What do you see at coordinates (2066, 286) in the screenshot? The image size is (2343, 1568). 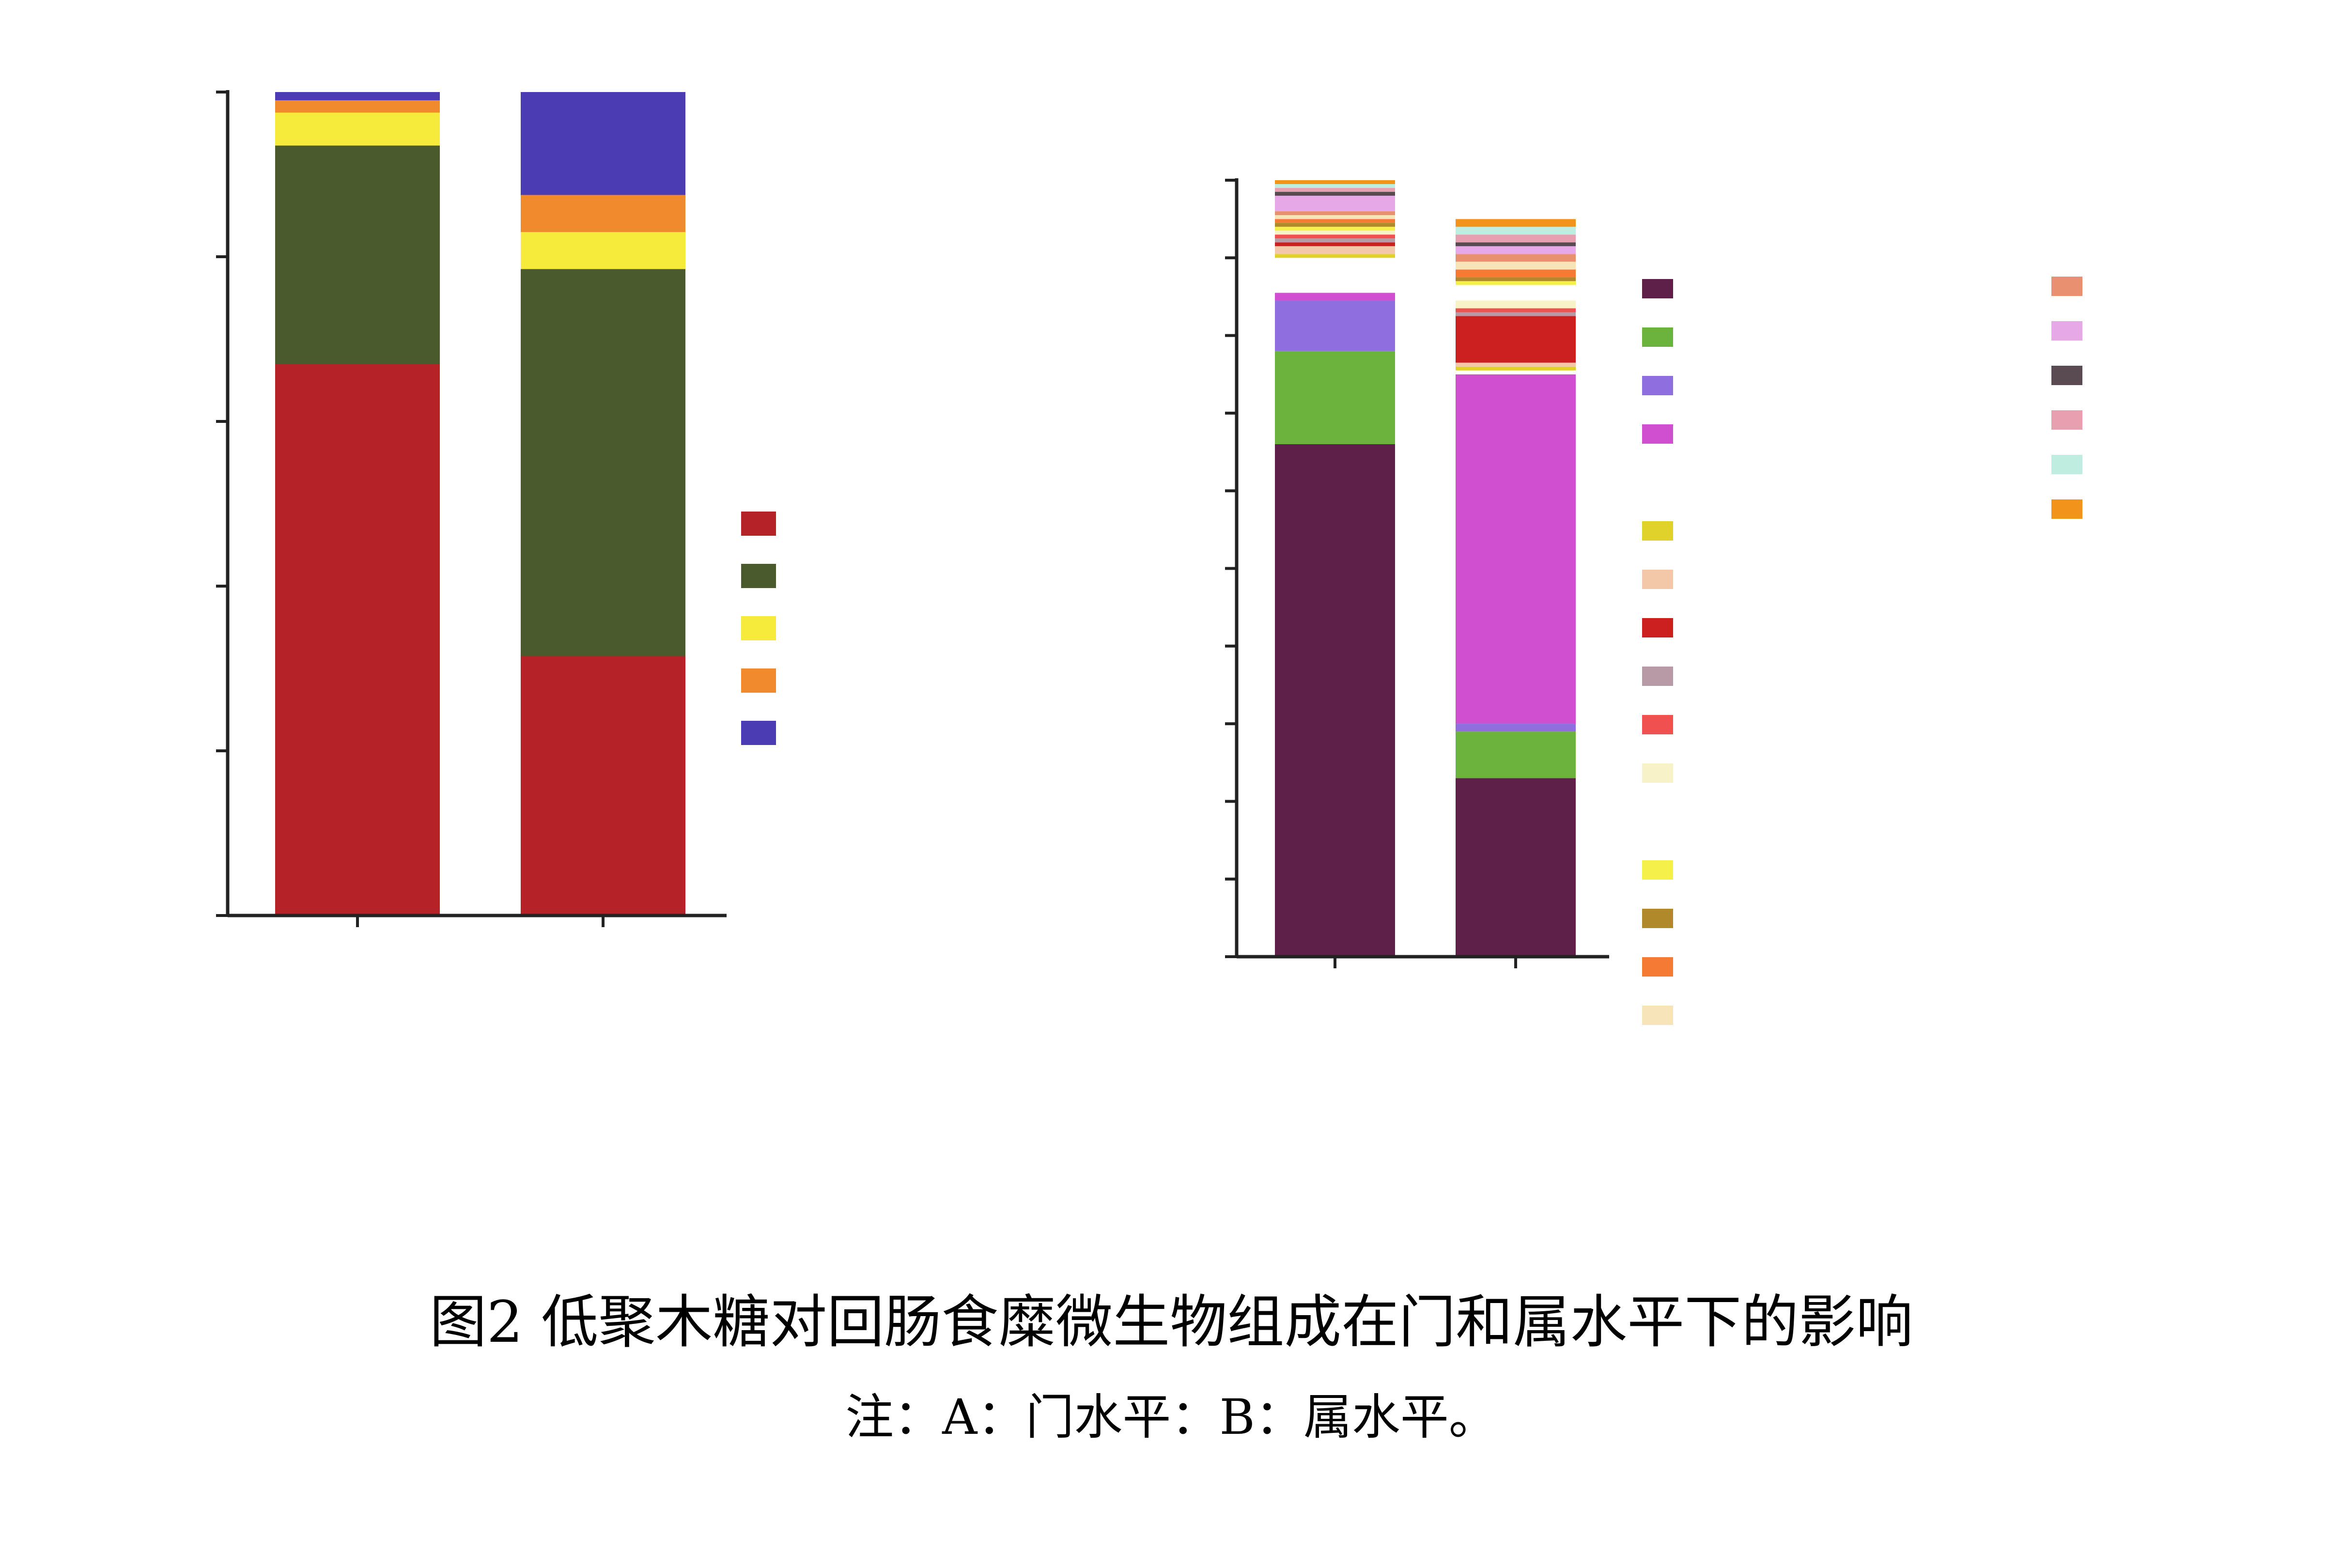 I see `legend-swatch-faecalibacterium` at bounding box center [2066, 286].